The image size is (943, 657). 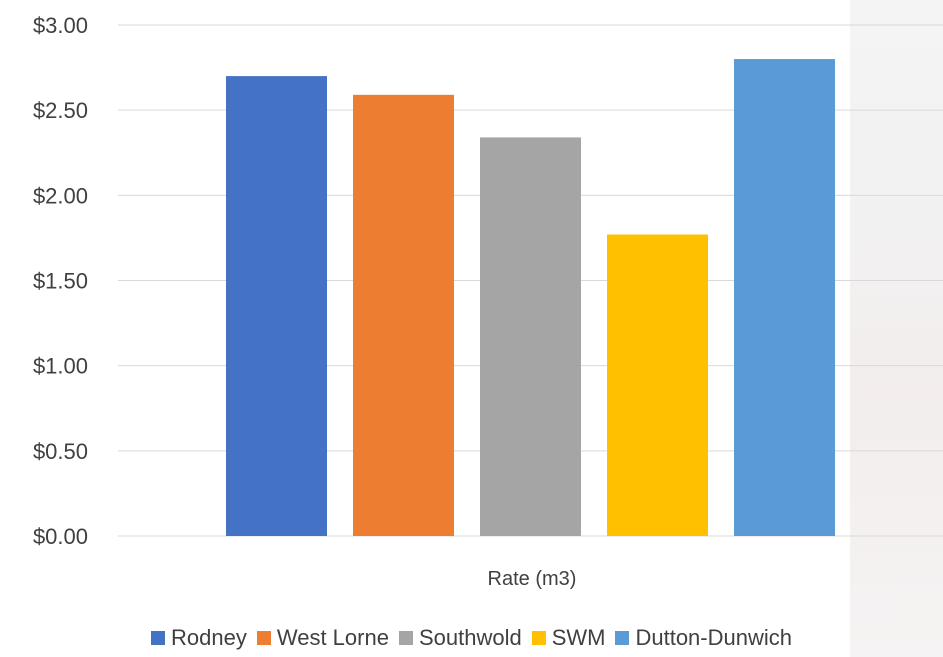 I want to click on y-tick-label: $3.00, so click(x=60, y=25).